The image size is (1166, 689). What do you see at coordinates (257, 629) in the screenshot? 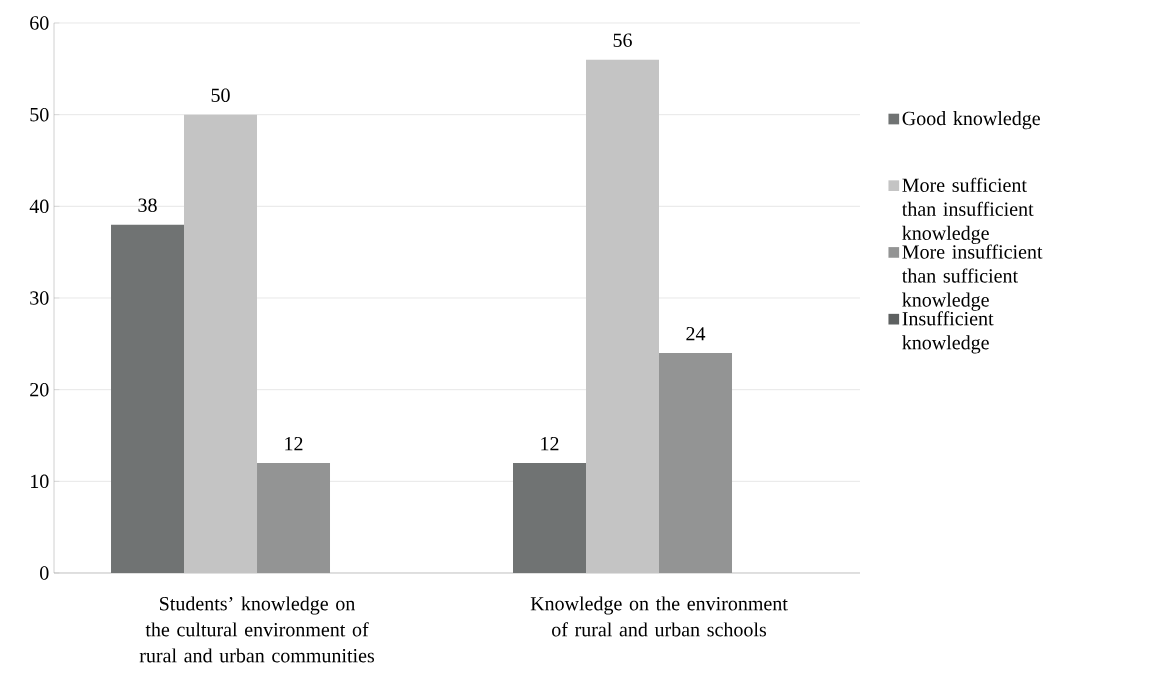
I see `x-tick-label: Students’ knowledge on the cultural environment of rural and urban communities` at bounding box center [257, 629].